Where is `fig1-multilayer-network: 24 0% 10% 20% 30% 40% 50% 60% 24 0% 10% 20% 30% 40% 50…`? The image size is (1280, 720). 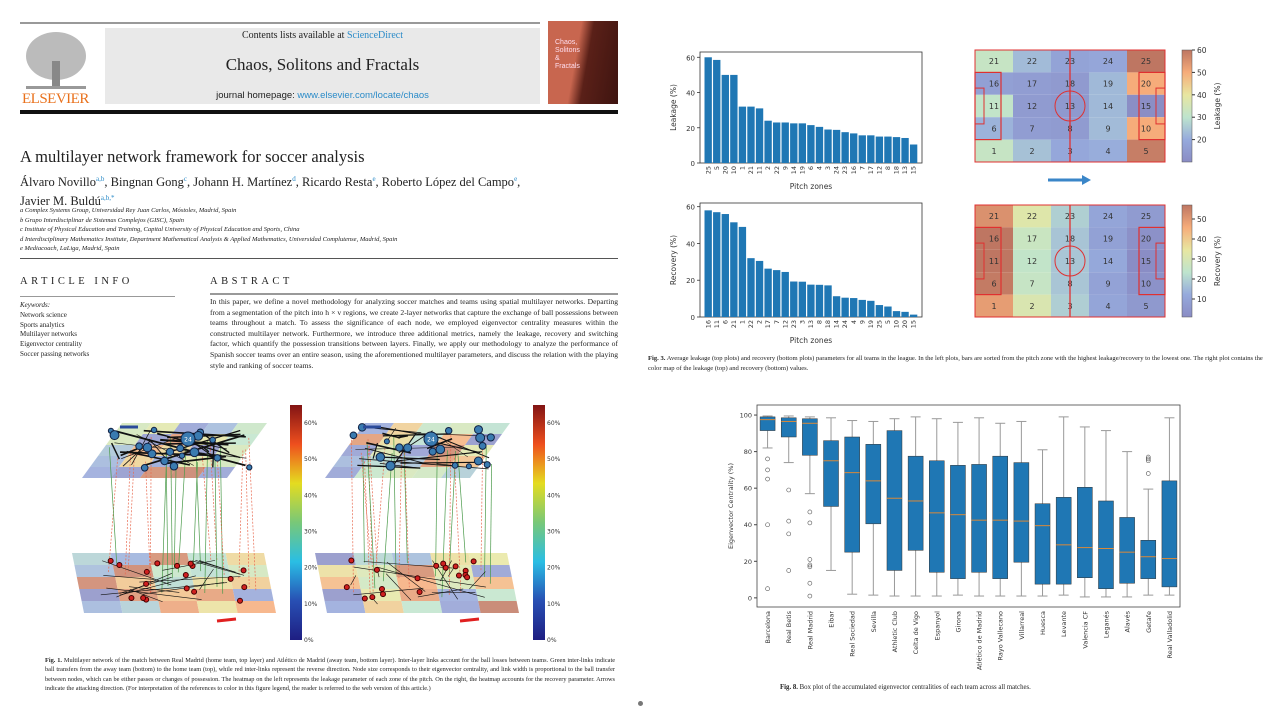
fig1-multilayer-network: 24 0% 10% 20% 30% 40% 50% 60% 24 0% 10% 20% 30% 40% 50… is located at coordinates (316, 524).